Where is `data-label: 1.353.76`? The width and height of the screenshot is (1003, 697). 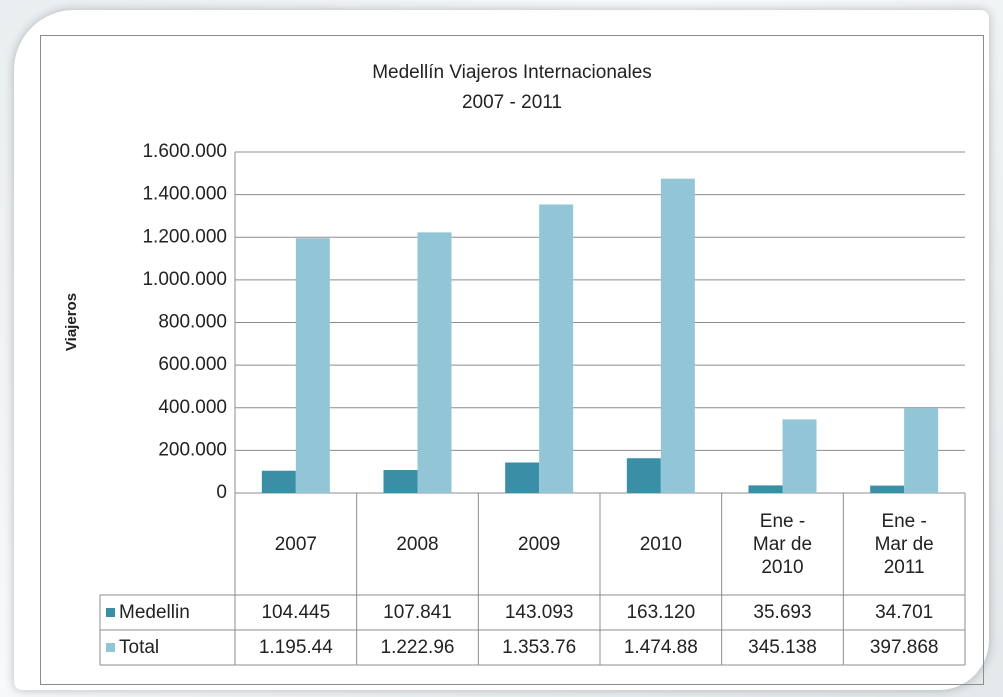 data-label: 1.353.76 is located at coordinates (539, 647).